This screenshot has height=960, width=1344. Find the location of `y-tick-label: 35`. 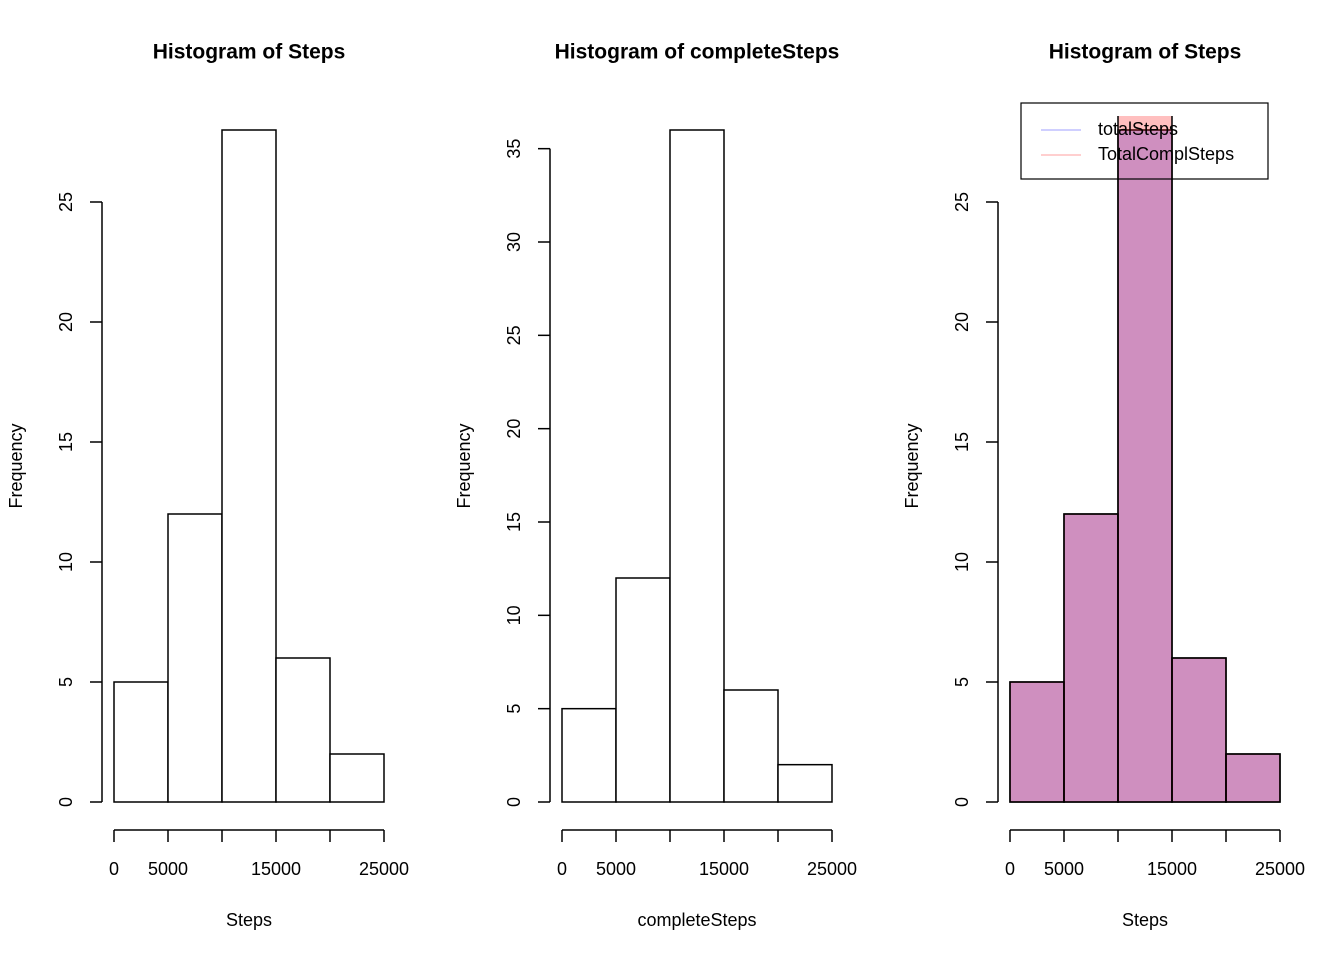

y-tick-label: 35 is located at coordinates (514, 149).